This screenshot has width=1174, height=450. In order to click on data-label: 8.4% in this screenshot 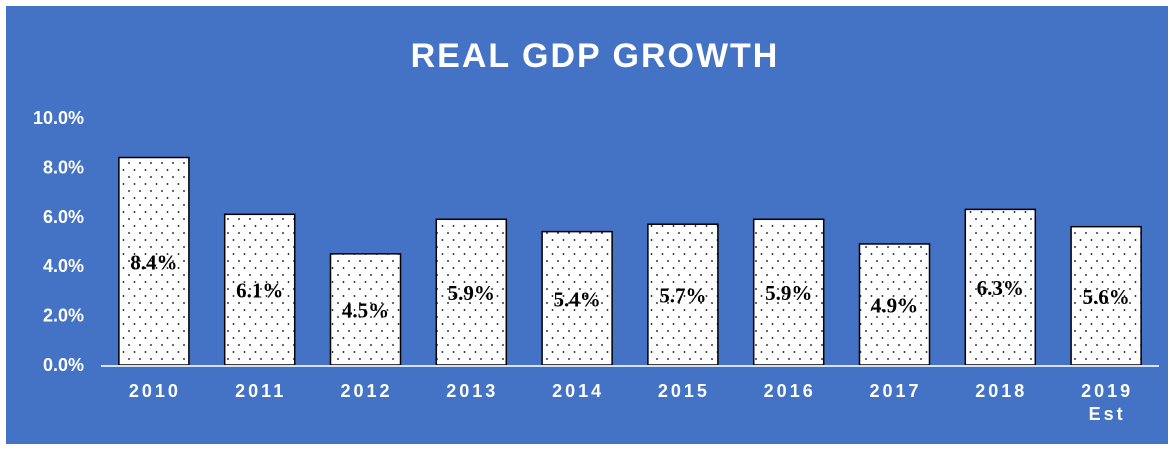, I will do `click(153, 262)`.